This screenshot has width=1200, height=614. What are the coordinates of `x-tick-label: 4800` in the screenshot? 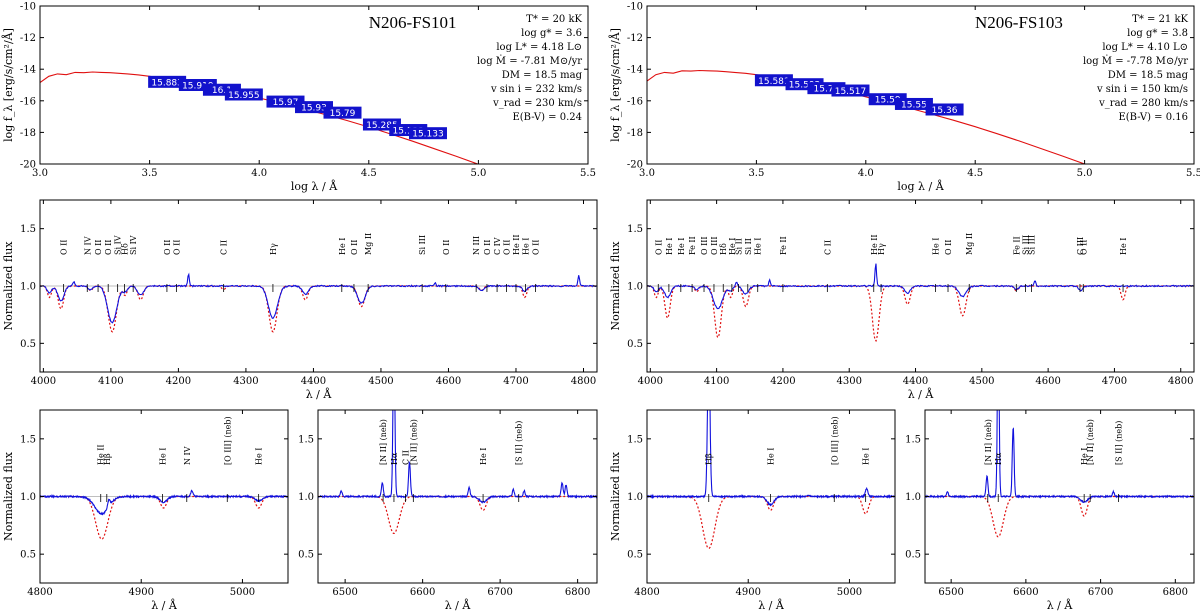 It's located at (583, 381).